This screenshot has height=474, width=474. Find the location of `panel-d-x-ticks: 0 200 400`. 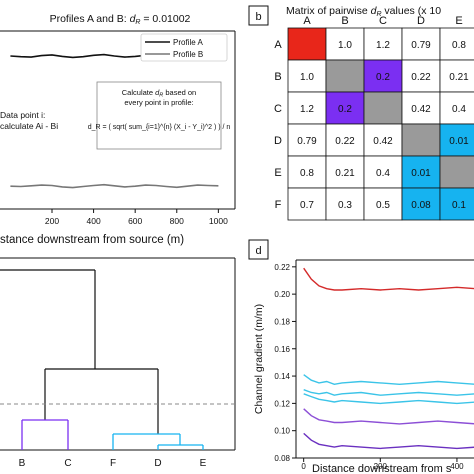

panel-d-x-ticks: 0 200 400 is located at coordinates (382, 464).